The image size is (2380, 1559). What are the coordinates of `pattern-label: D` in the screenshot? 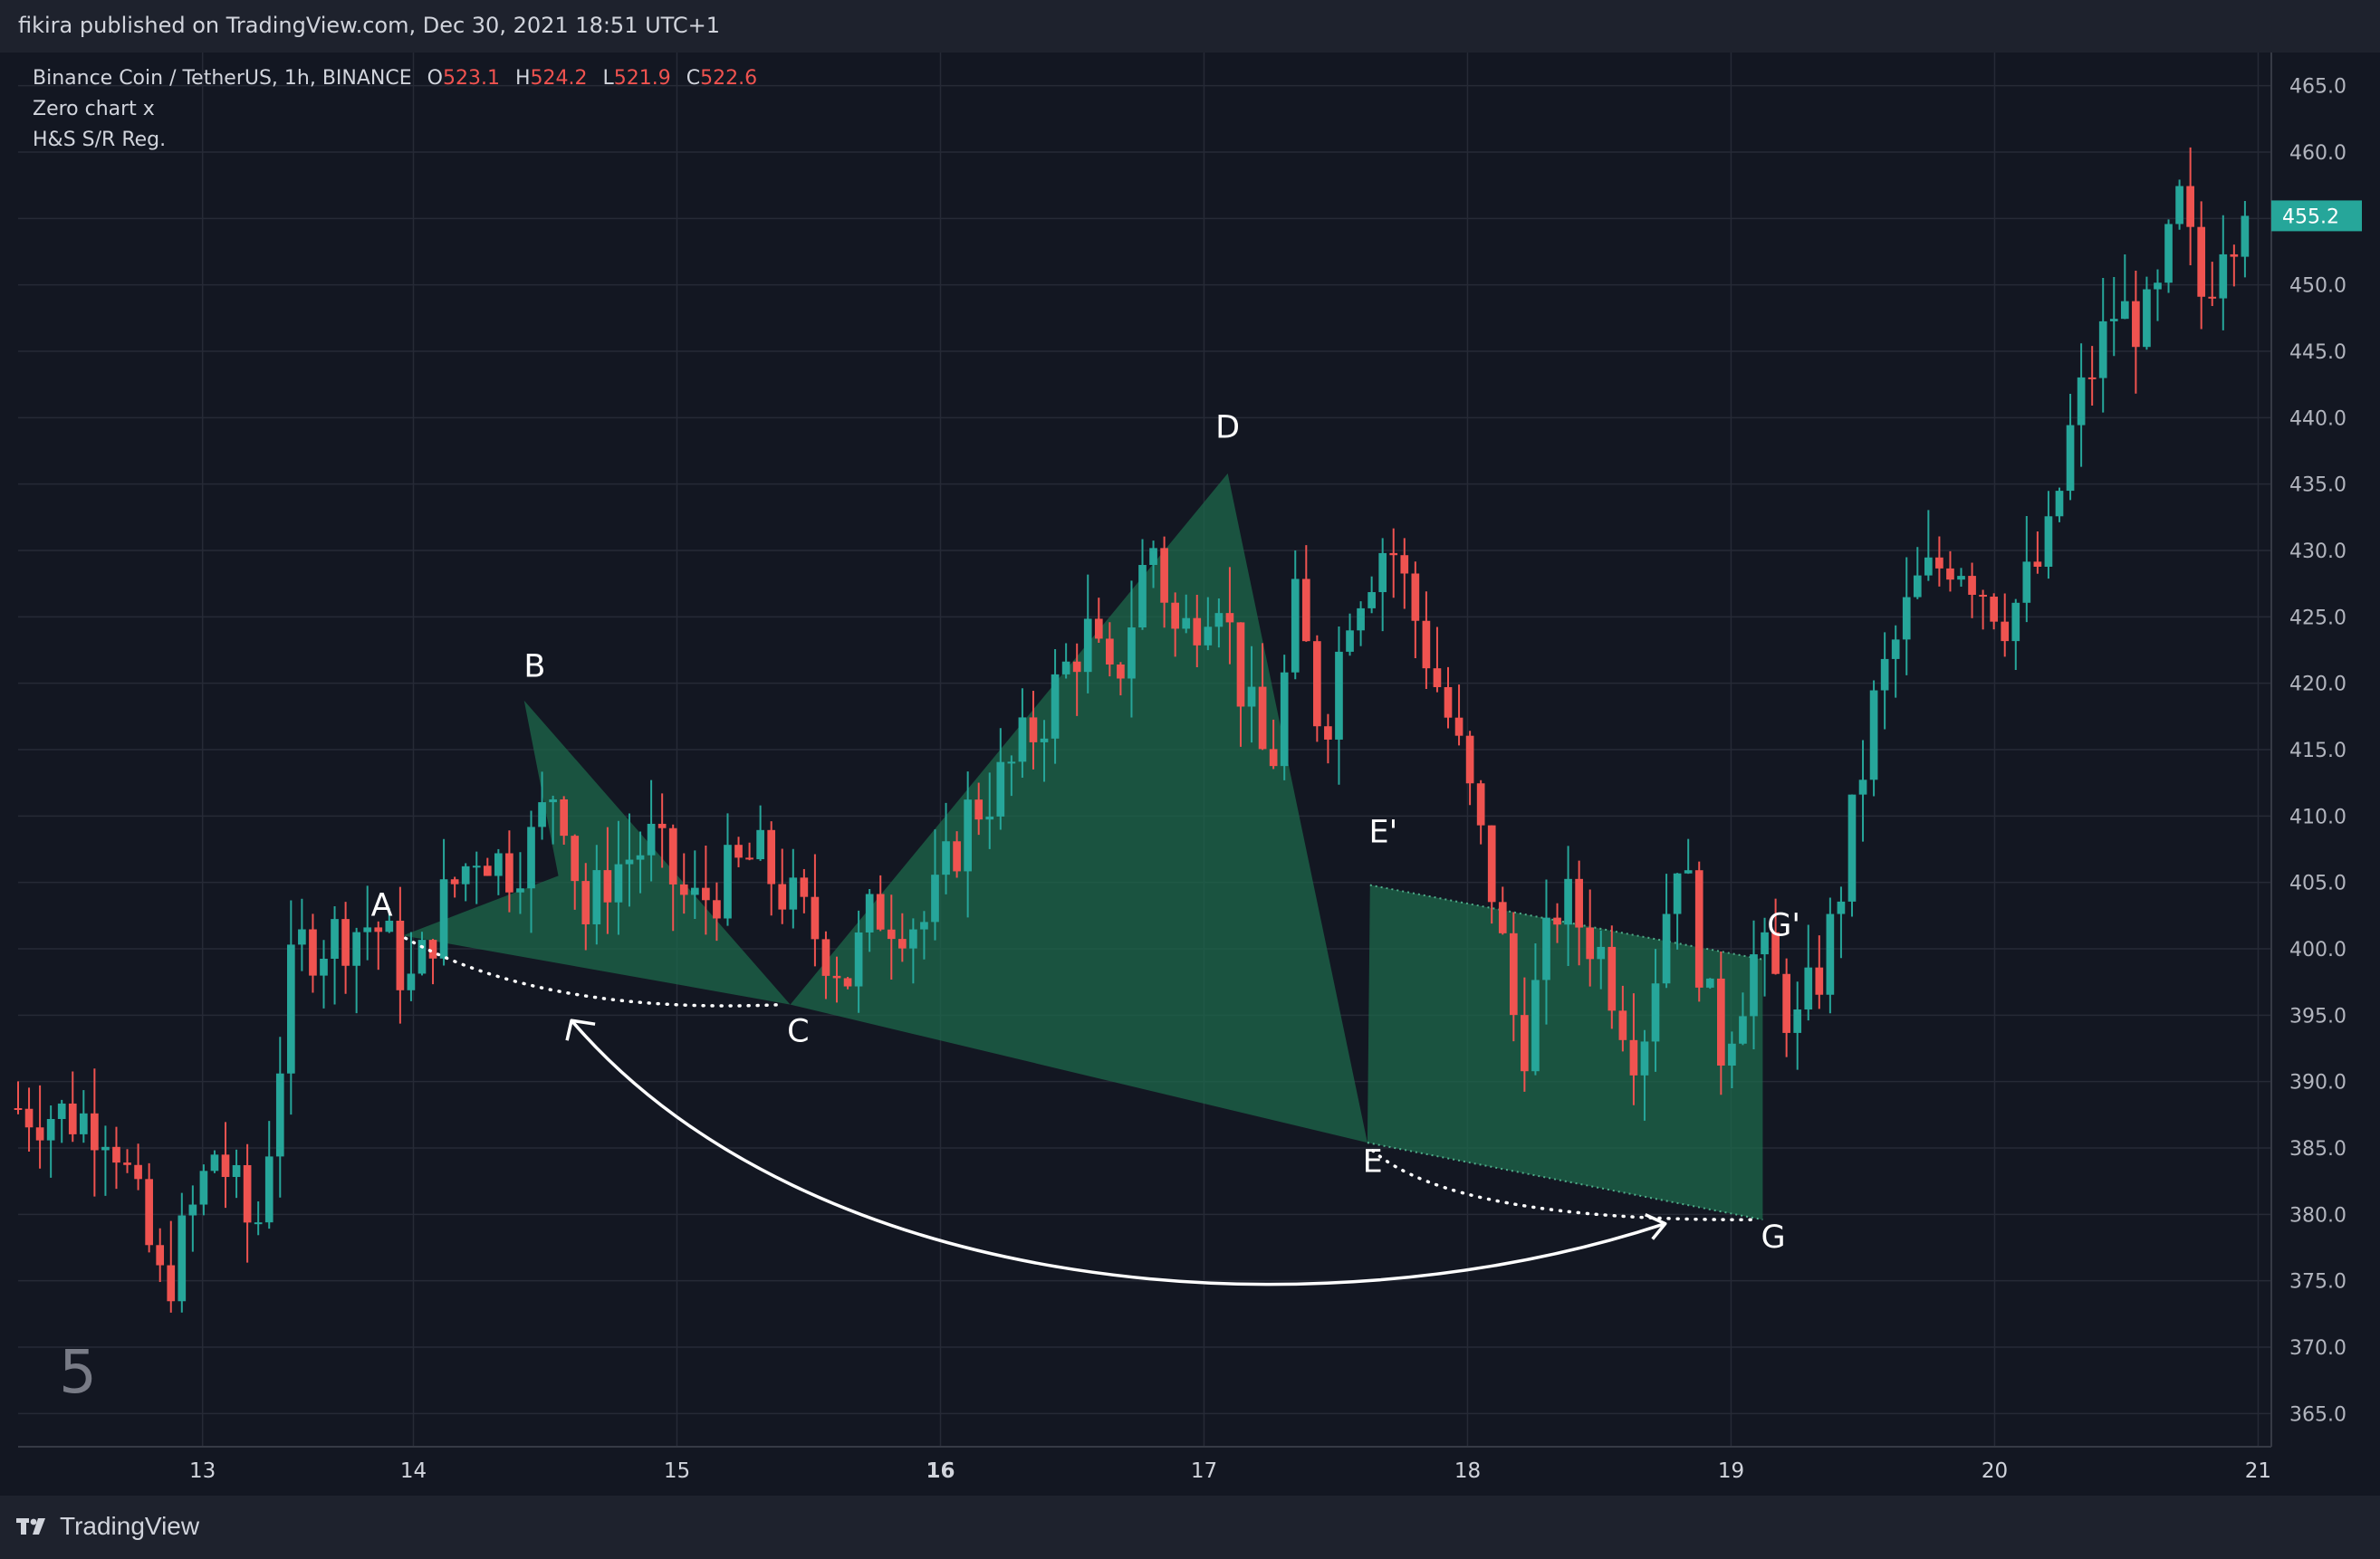 It's located at (1228, 427).